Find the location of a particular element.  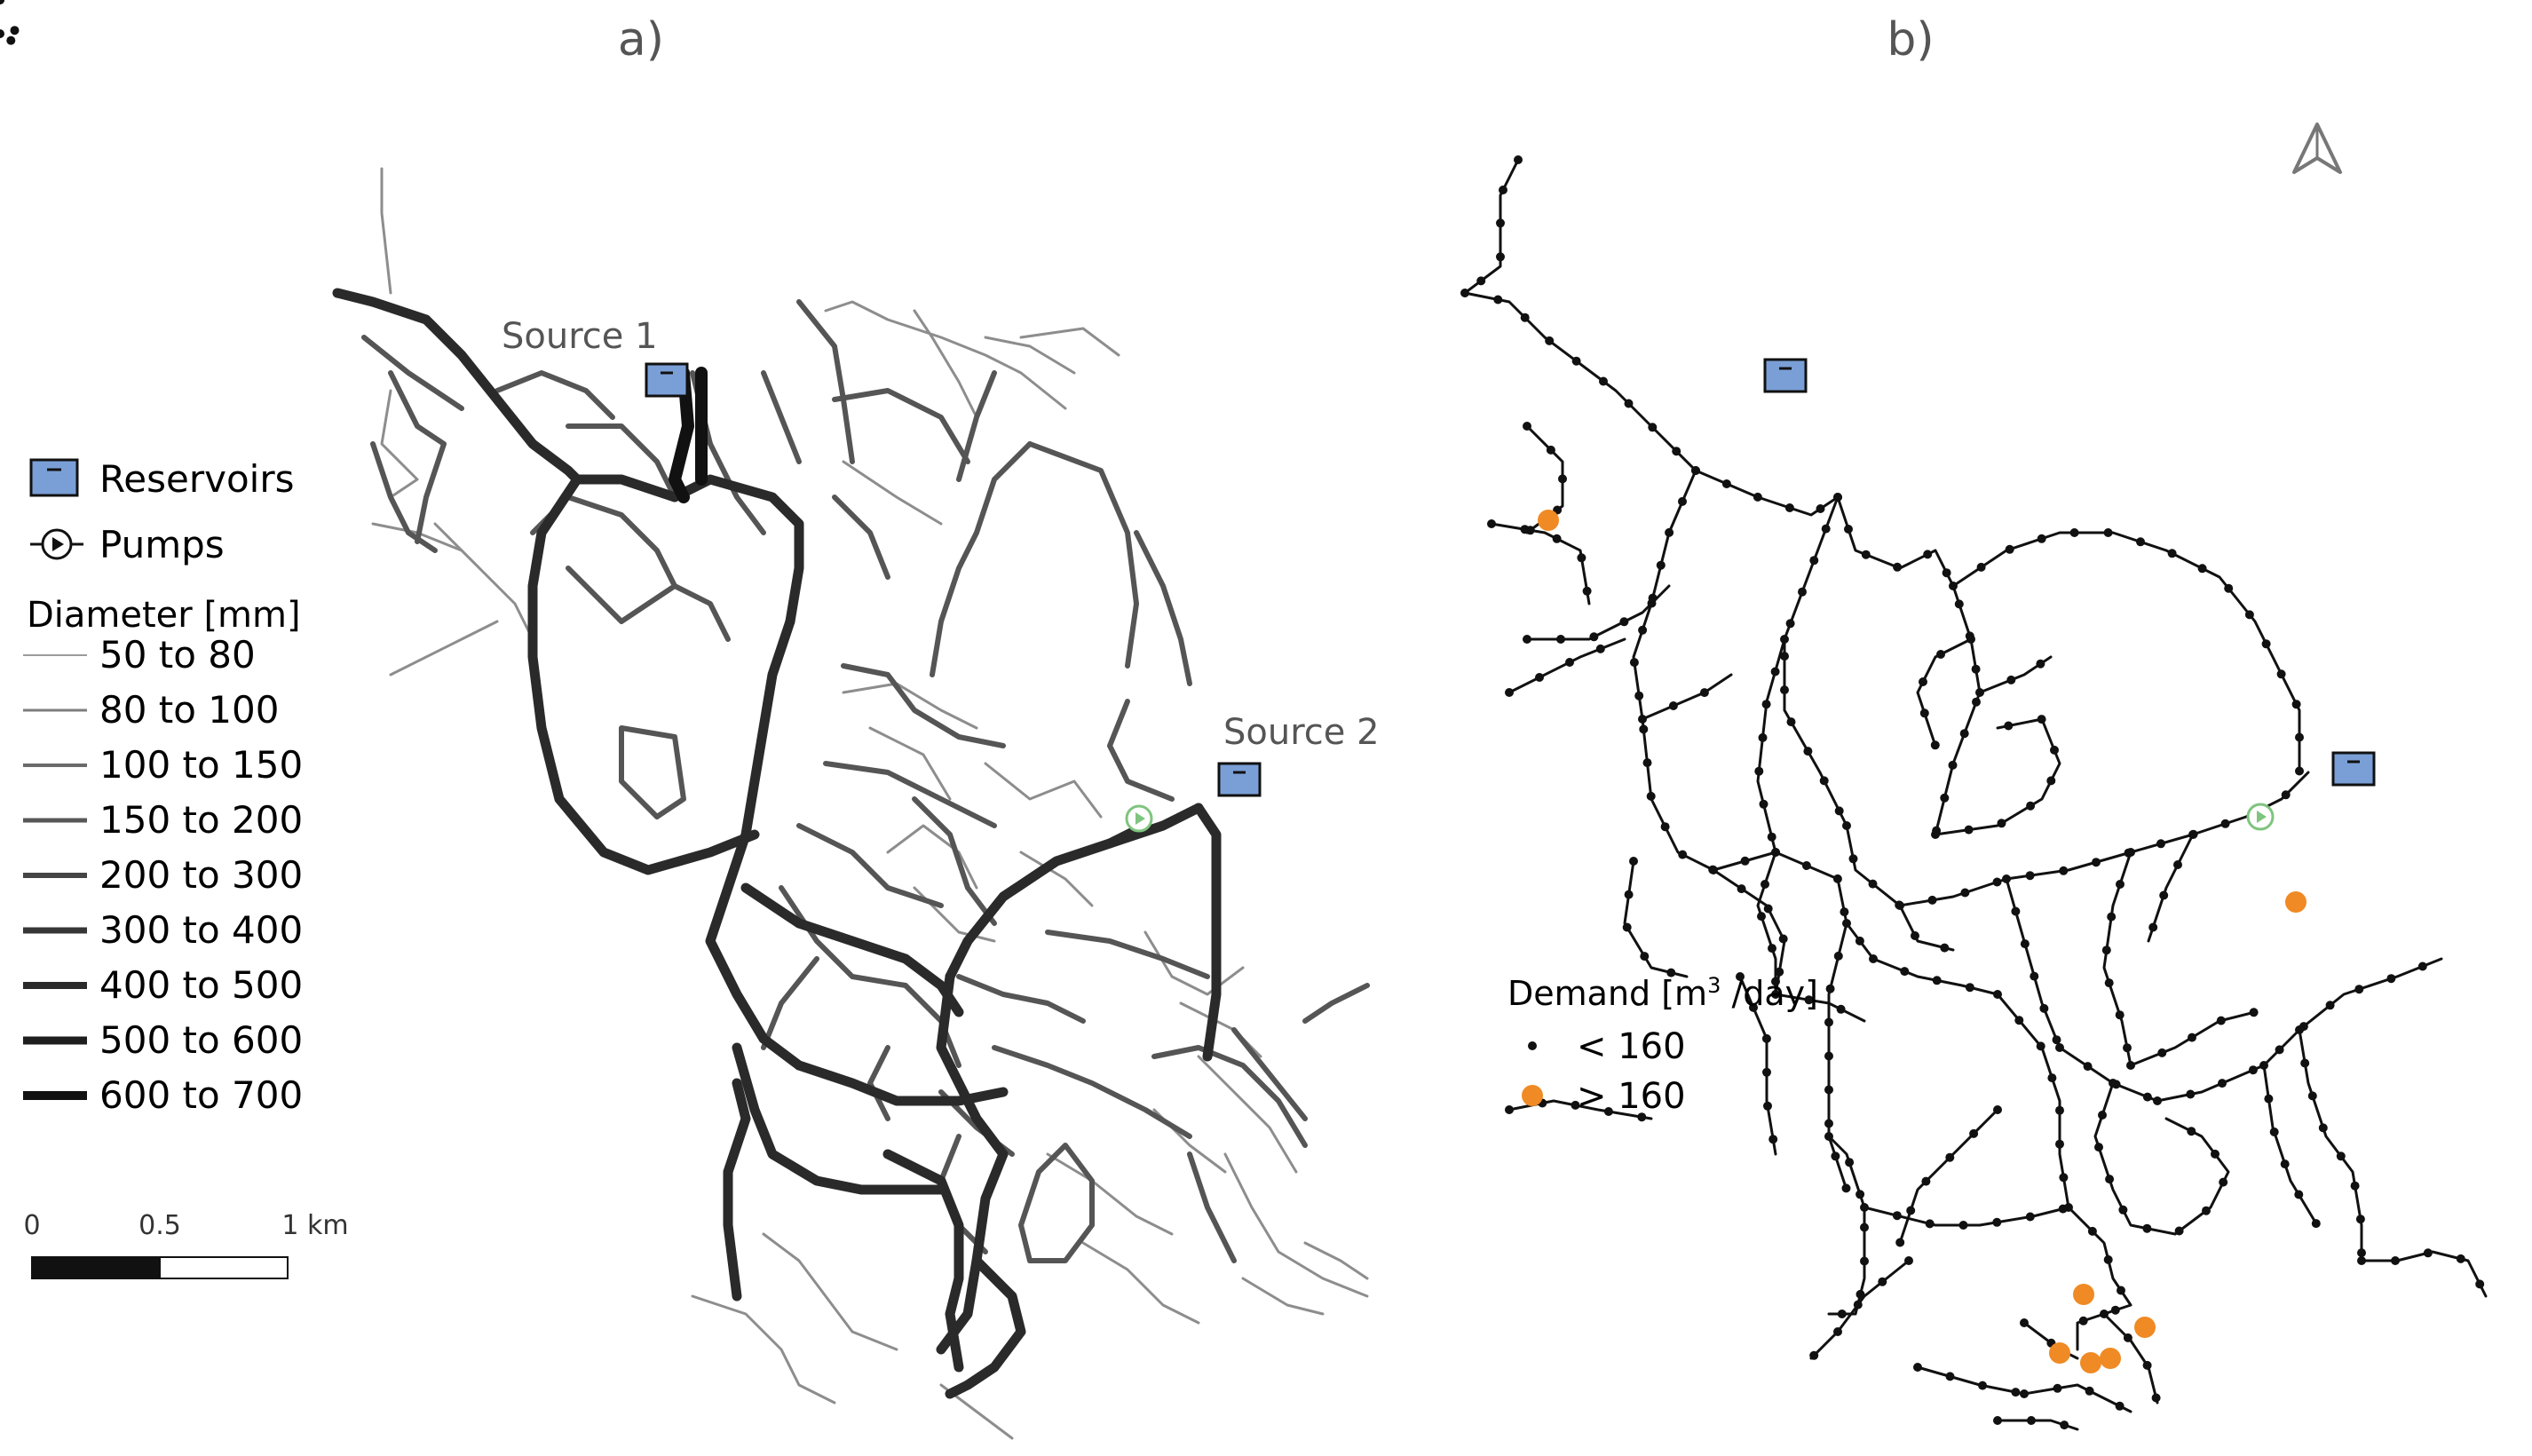

legend-reservoirs-label: Reservoirs is located at coordinates (197, 479).